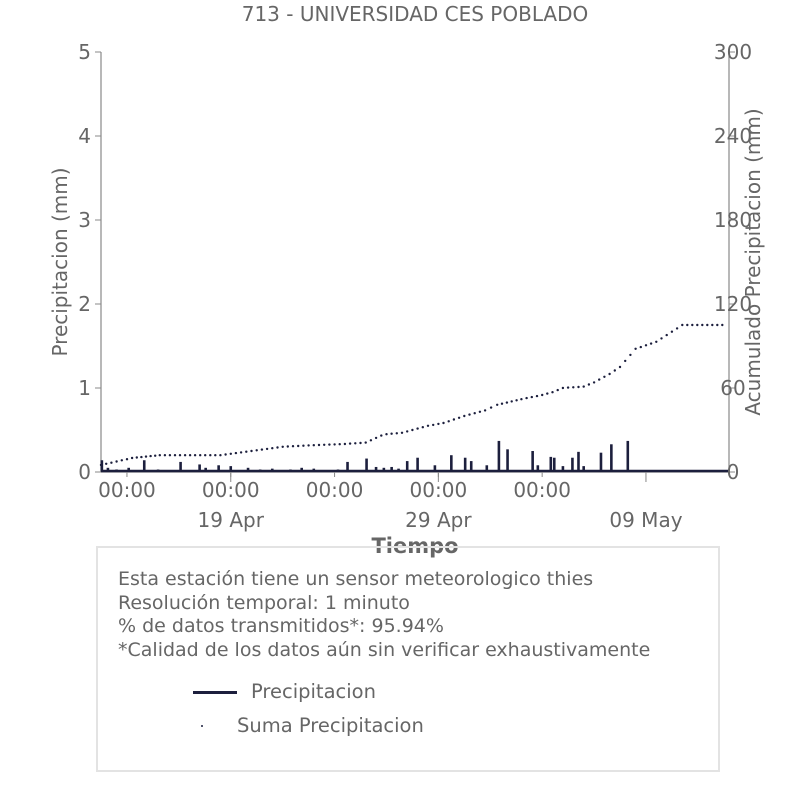 The height and width of the screenshot is (806, 806). What do you see at coordinates (330, 725) in the screenshot?
I see `legend-item-suma-precipitacion: Suma Precipitacion` at bounding box center [330, 725].